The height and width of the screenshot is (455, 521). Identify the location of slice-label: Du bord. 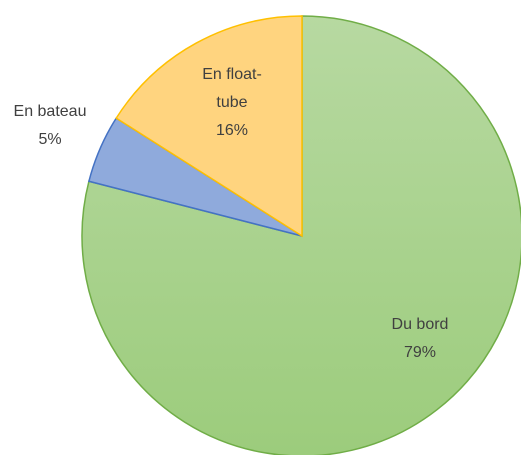
(420, 324).